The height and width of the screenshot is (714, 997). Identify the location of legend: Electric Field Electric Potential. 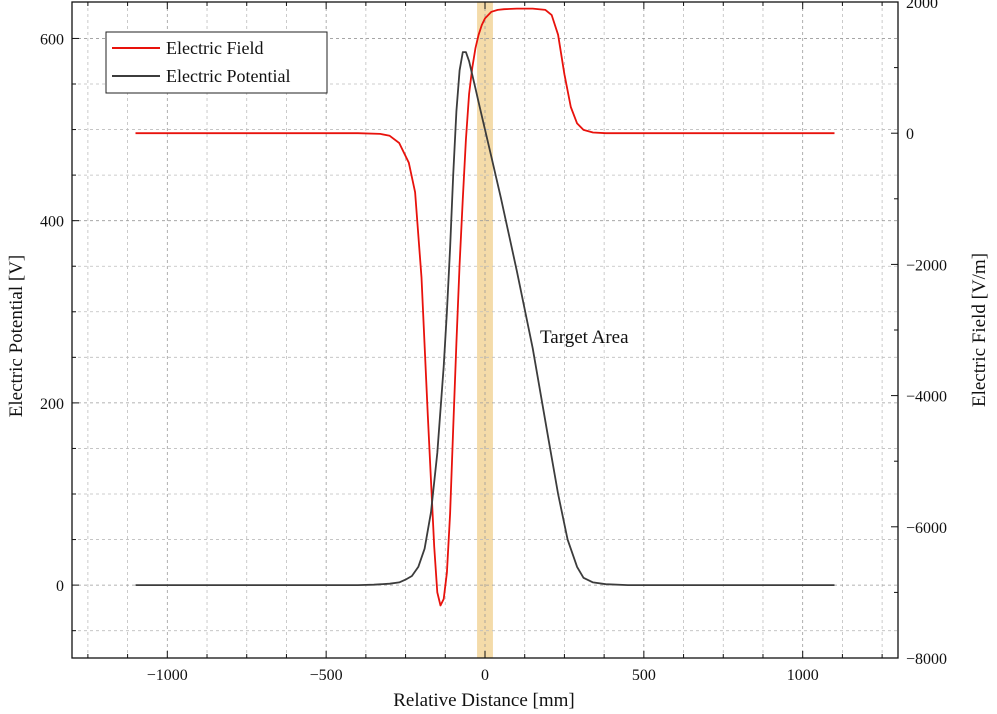
(216, 62).